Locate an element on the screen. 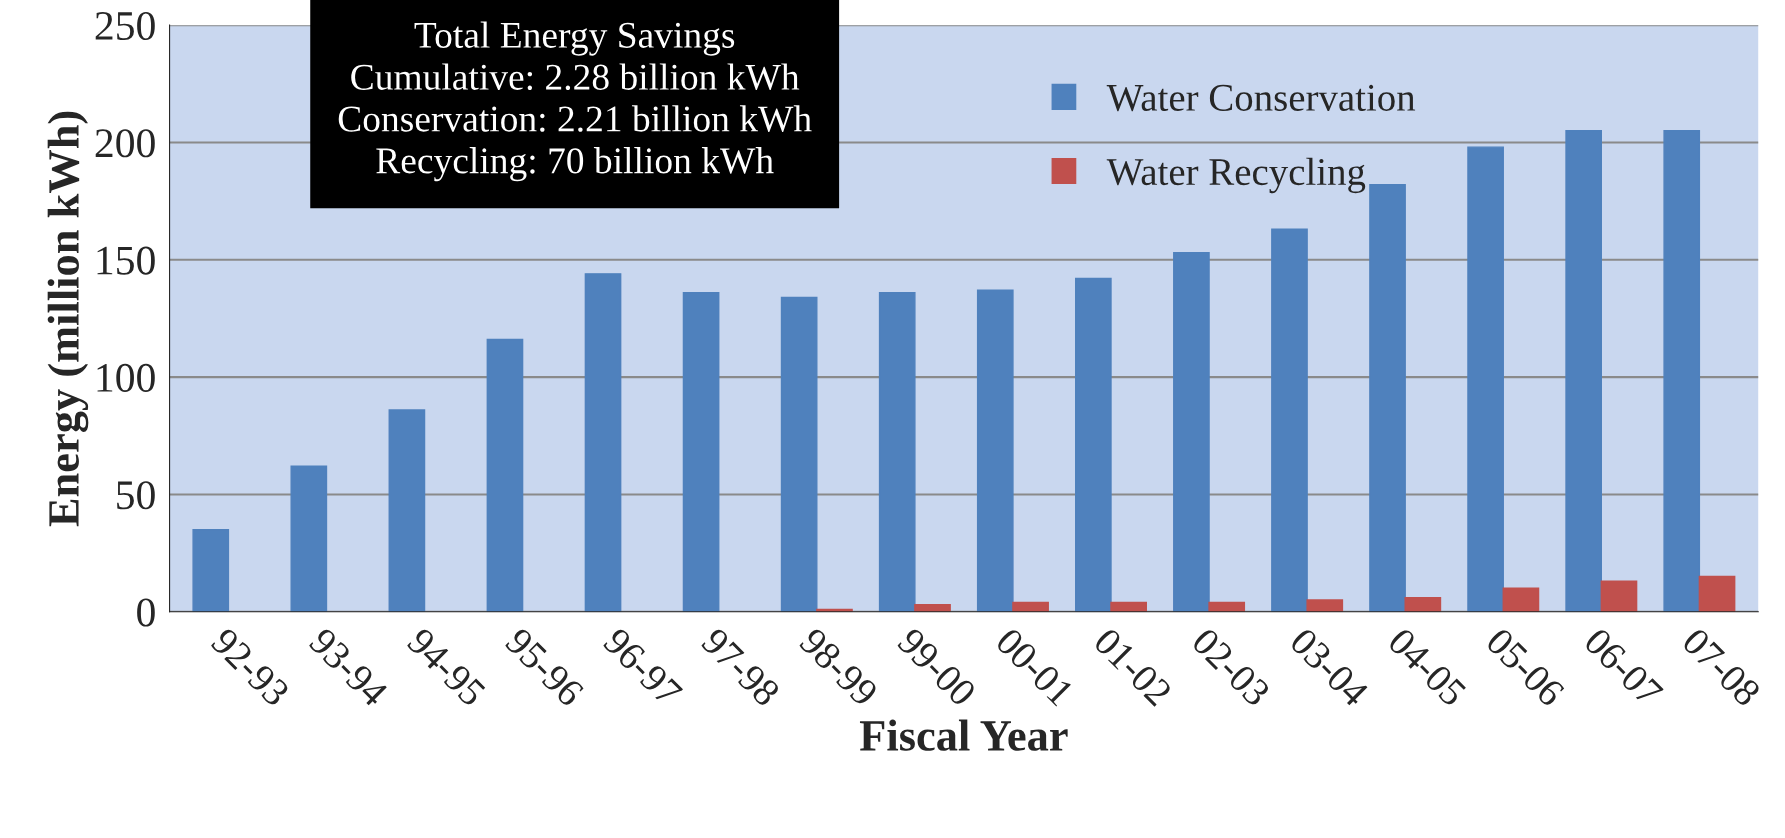 This screenshot has height=838, width=1785. annotation: Total Energy Savings is located at coordinates (574, 38).